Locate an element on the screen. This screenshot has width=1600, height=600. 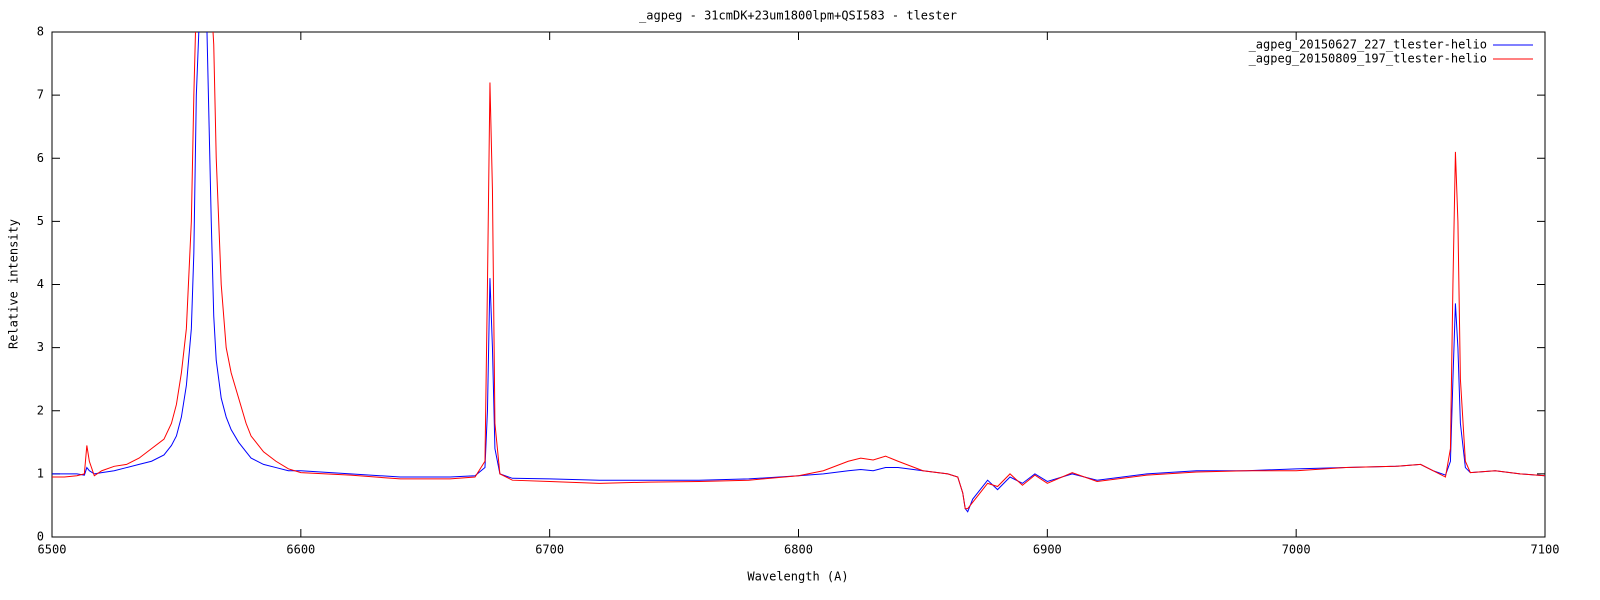
y-tick-label: 2 is located at coordinates (40, 410).